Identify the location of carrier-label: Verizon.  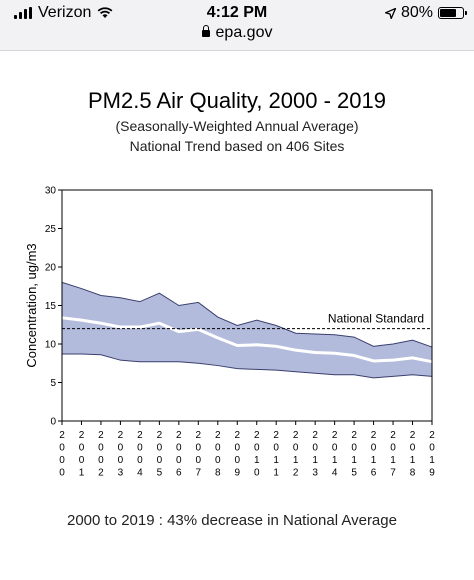
(65, 12).